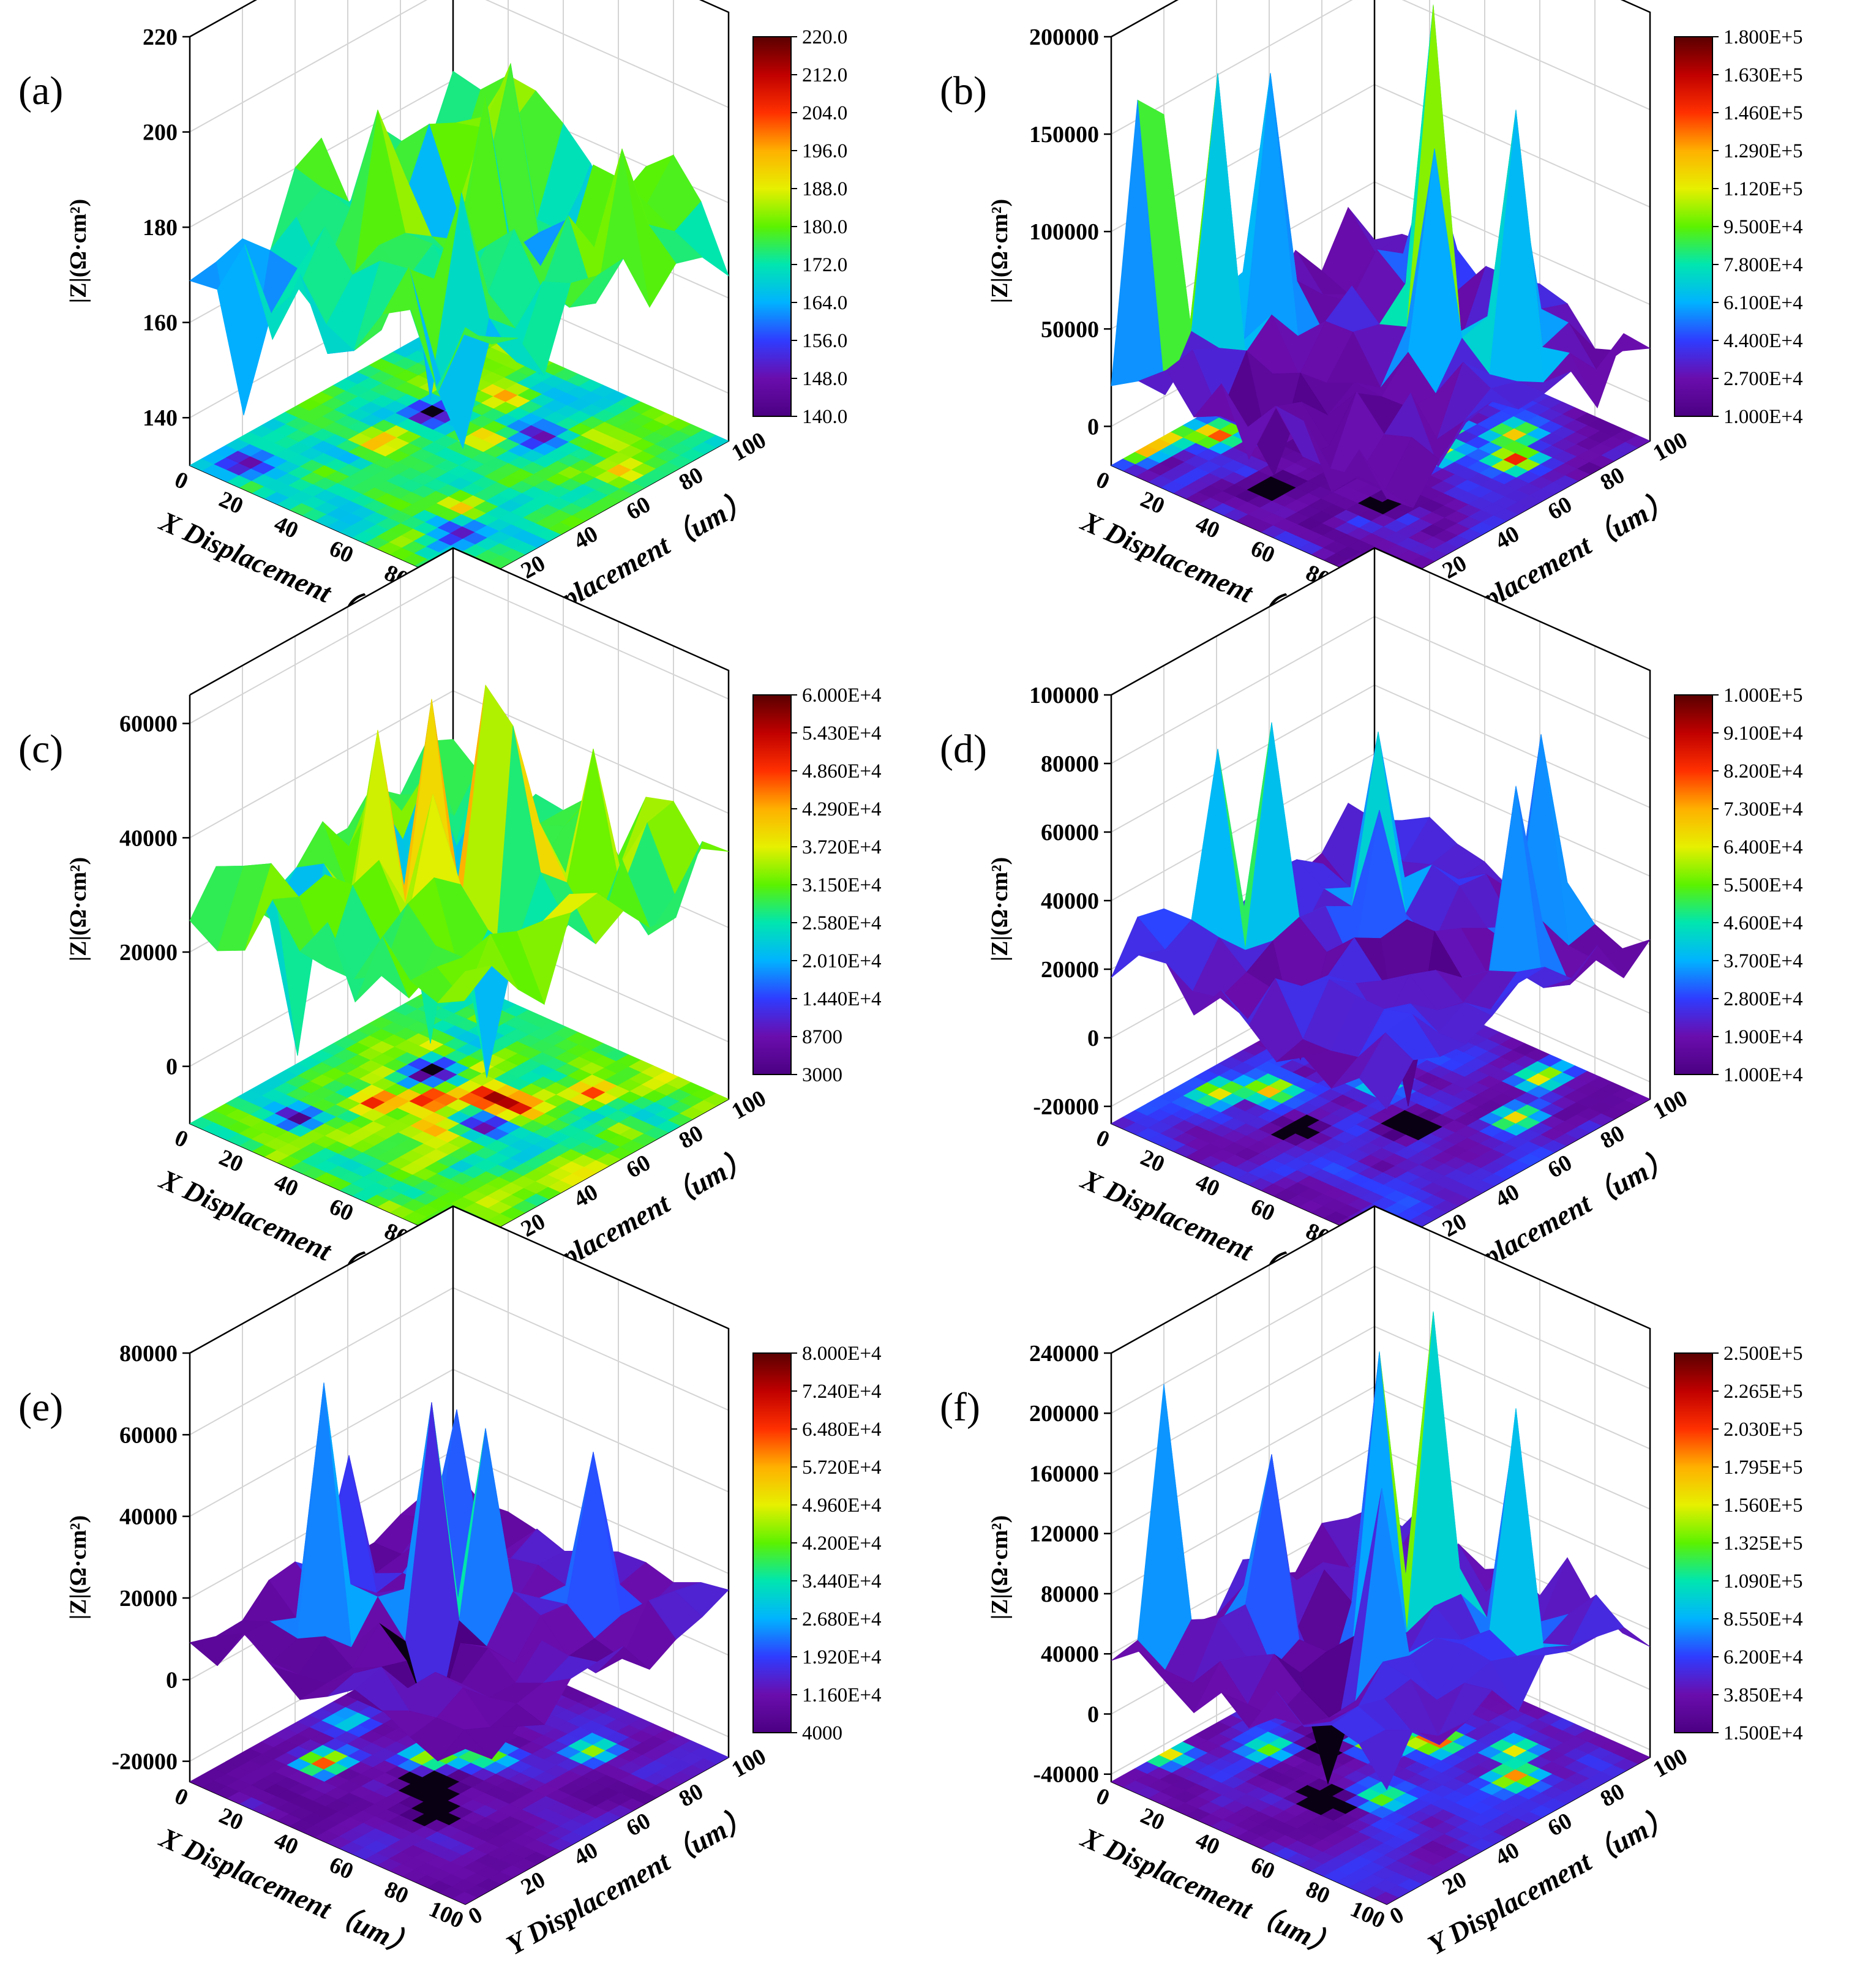  I want to click on colorbar-tick-label: 1.900E+4, so click(1763, 1037).